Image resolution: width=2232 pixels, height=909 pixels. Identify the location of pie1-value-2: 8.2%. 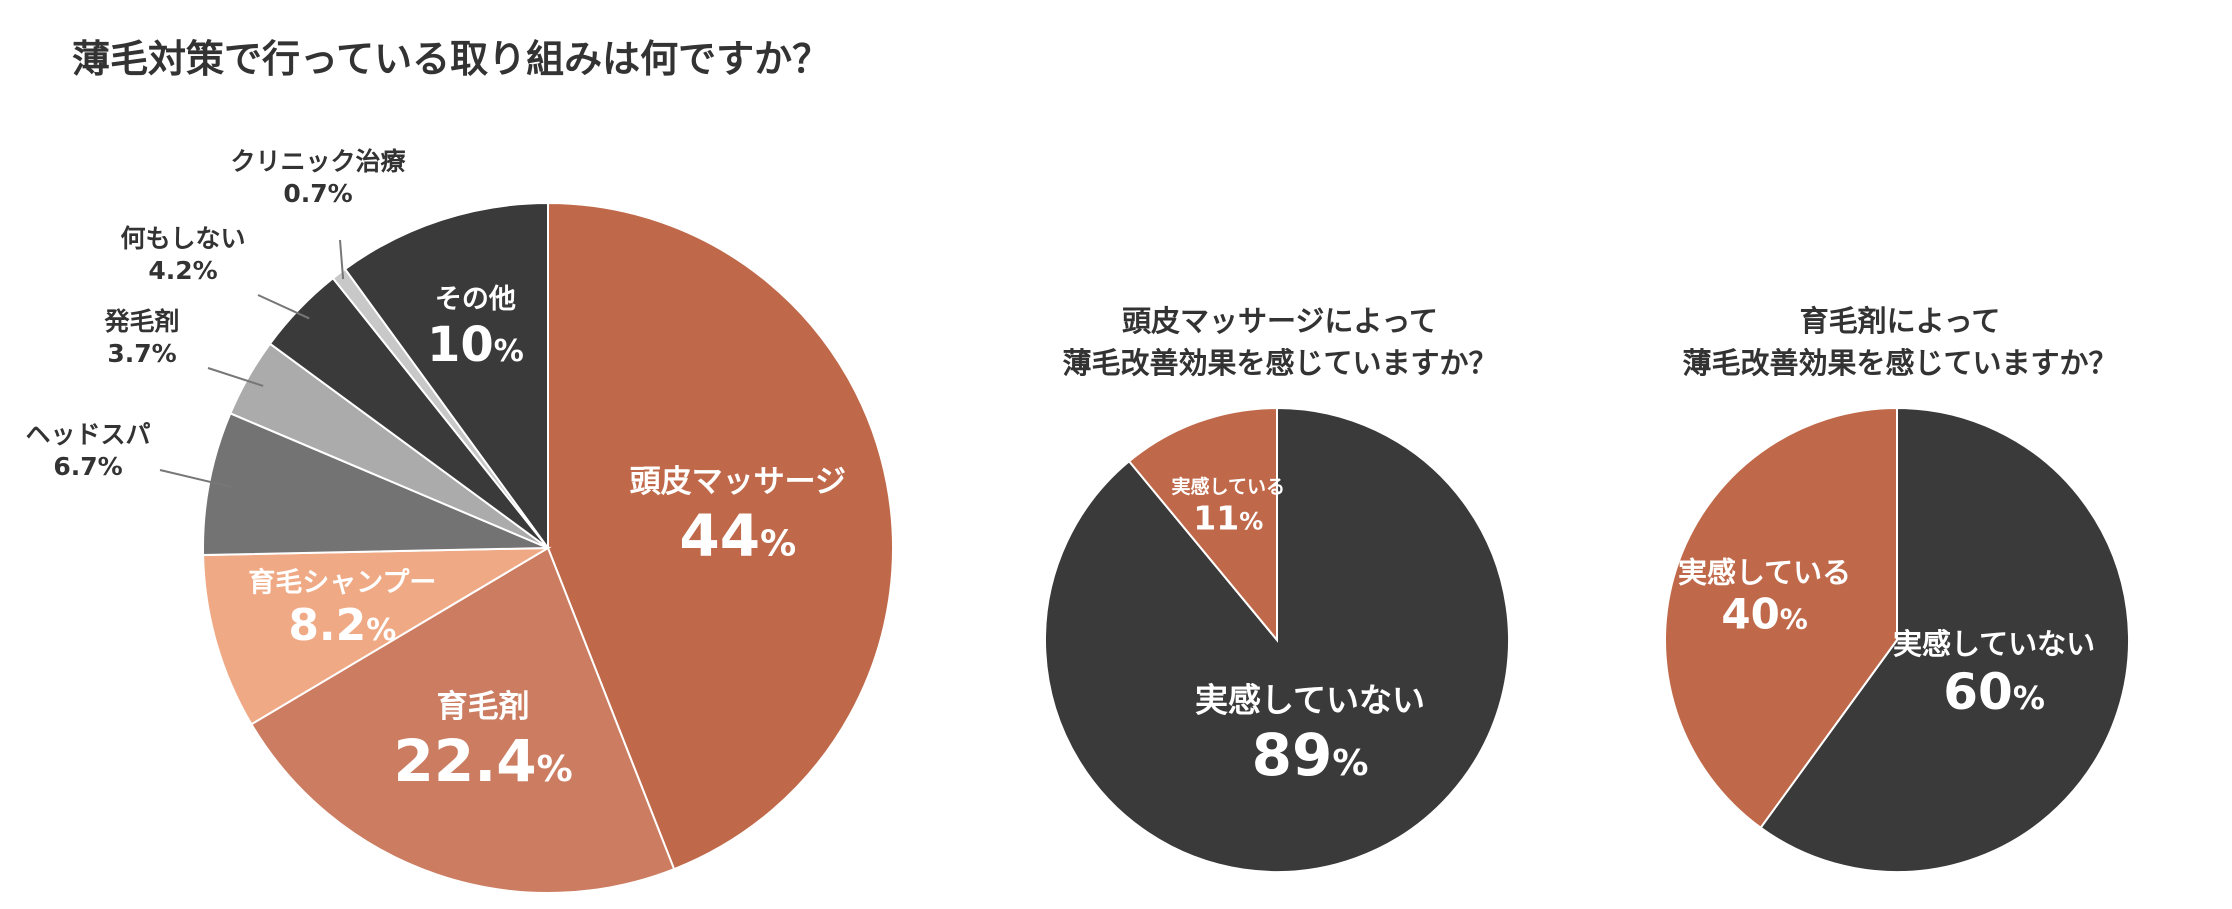
(342, 625).